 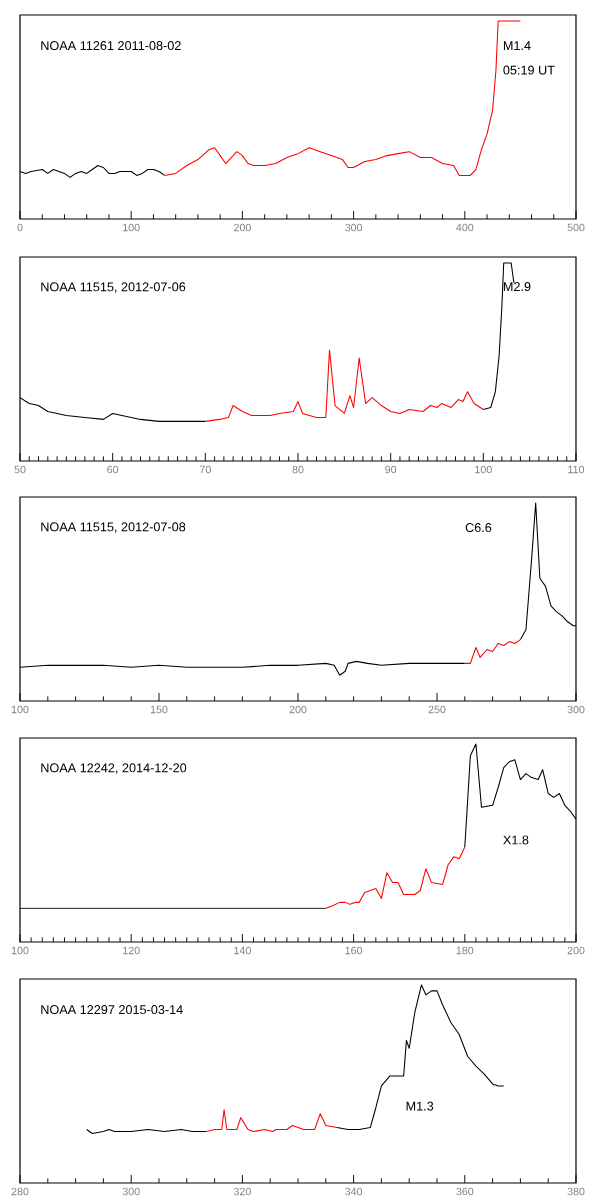 What do you see at coordinates (20, 469) in the screenshot?
I see `x-tick-label: 50` at bounding box center [20, 469].